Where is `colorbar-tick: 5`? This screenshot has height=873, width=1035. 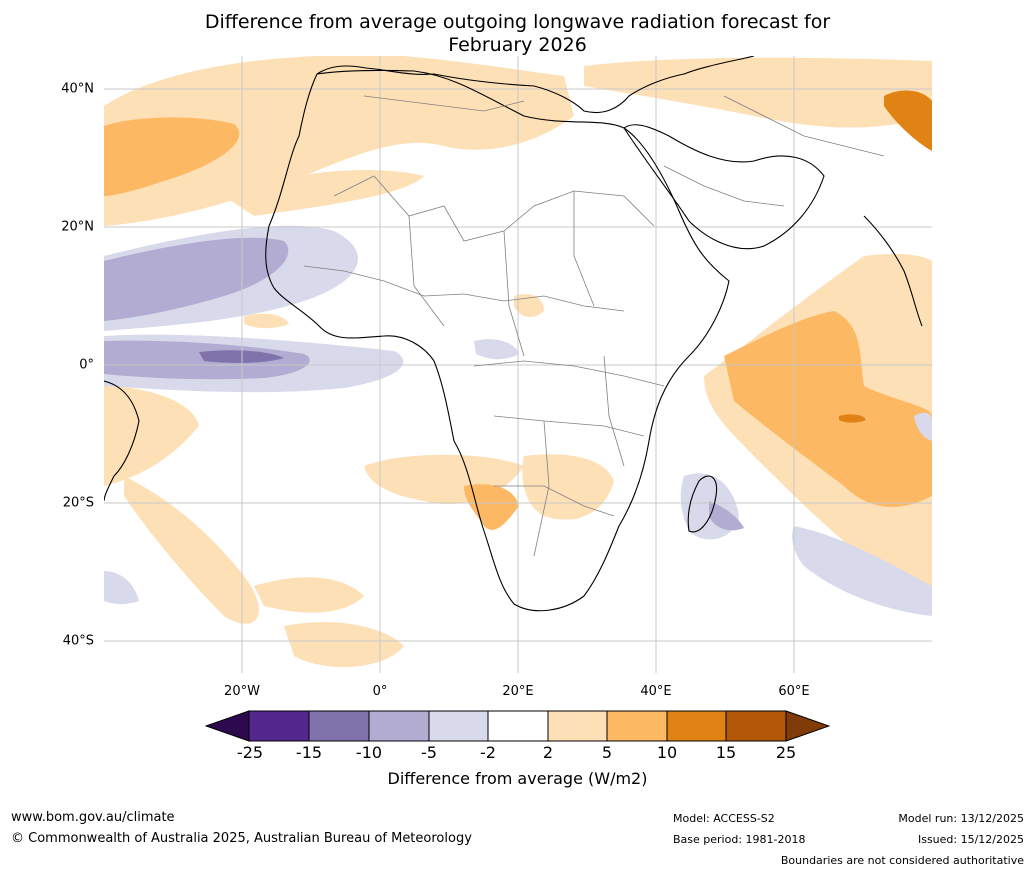 colorbar-tick: 5 is located at coordinates (607, 752).